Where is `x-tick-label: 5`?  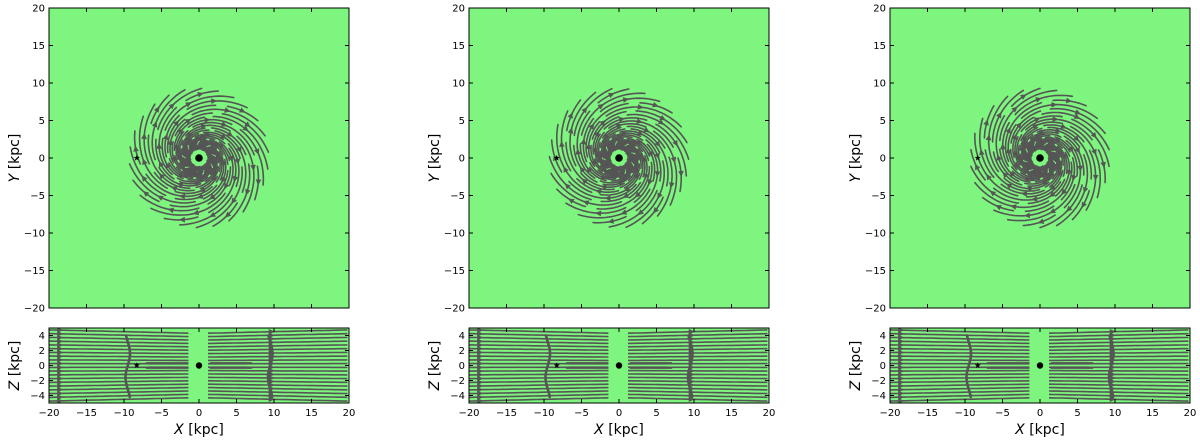 x-tick-label: 5 is located at coordinates (1077, 413).